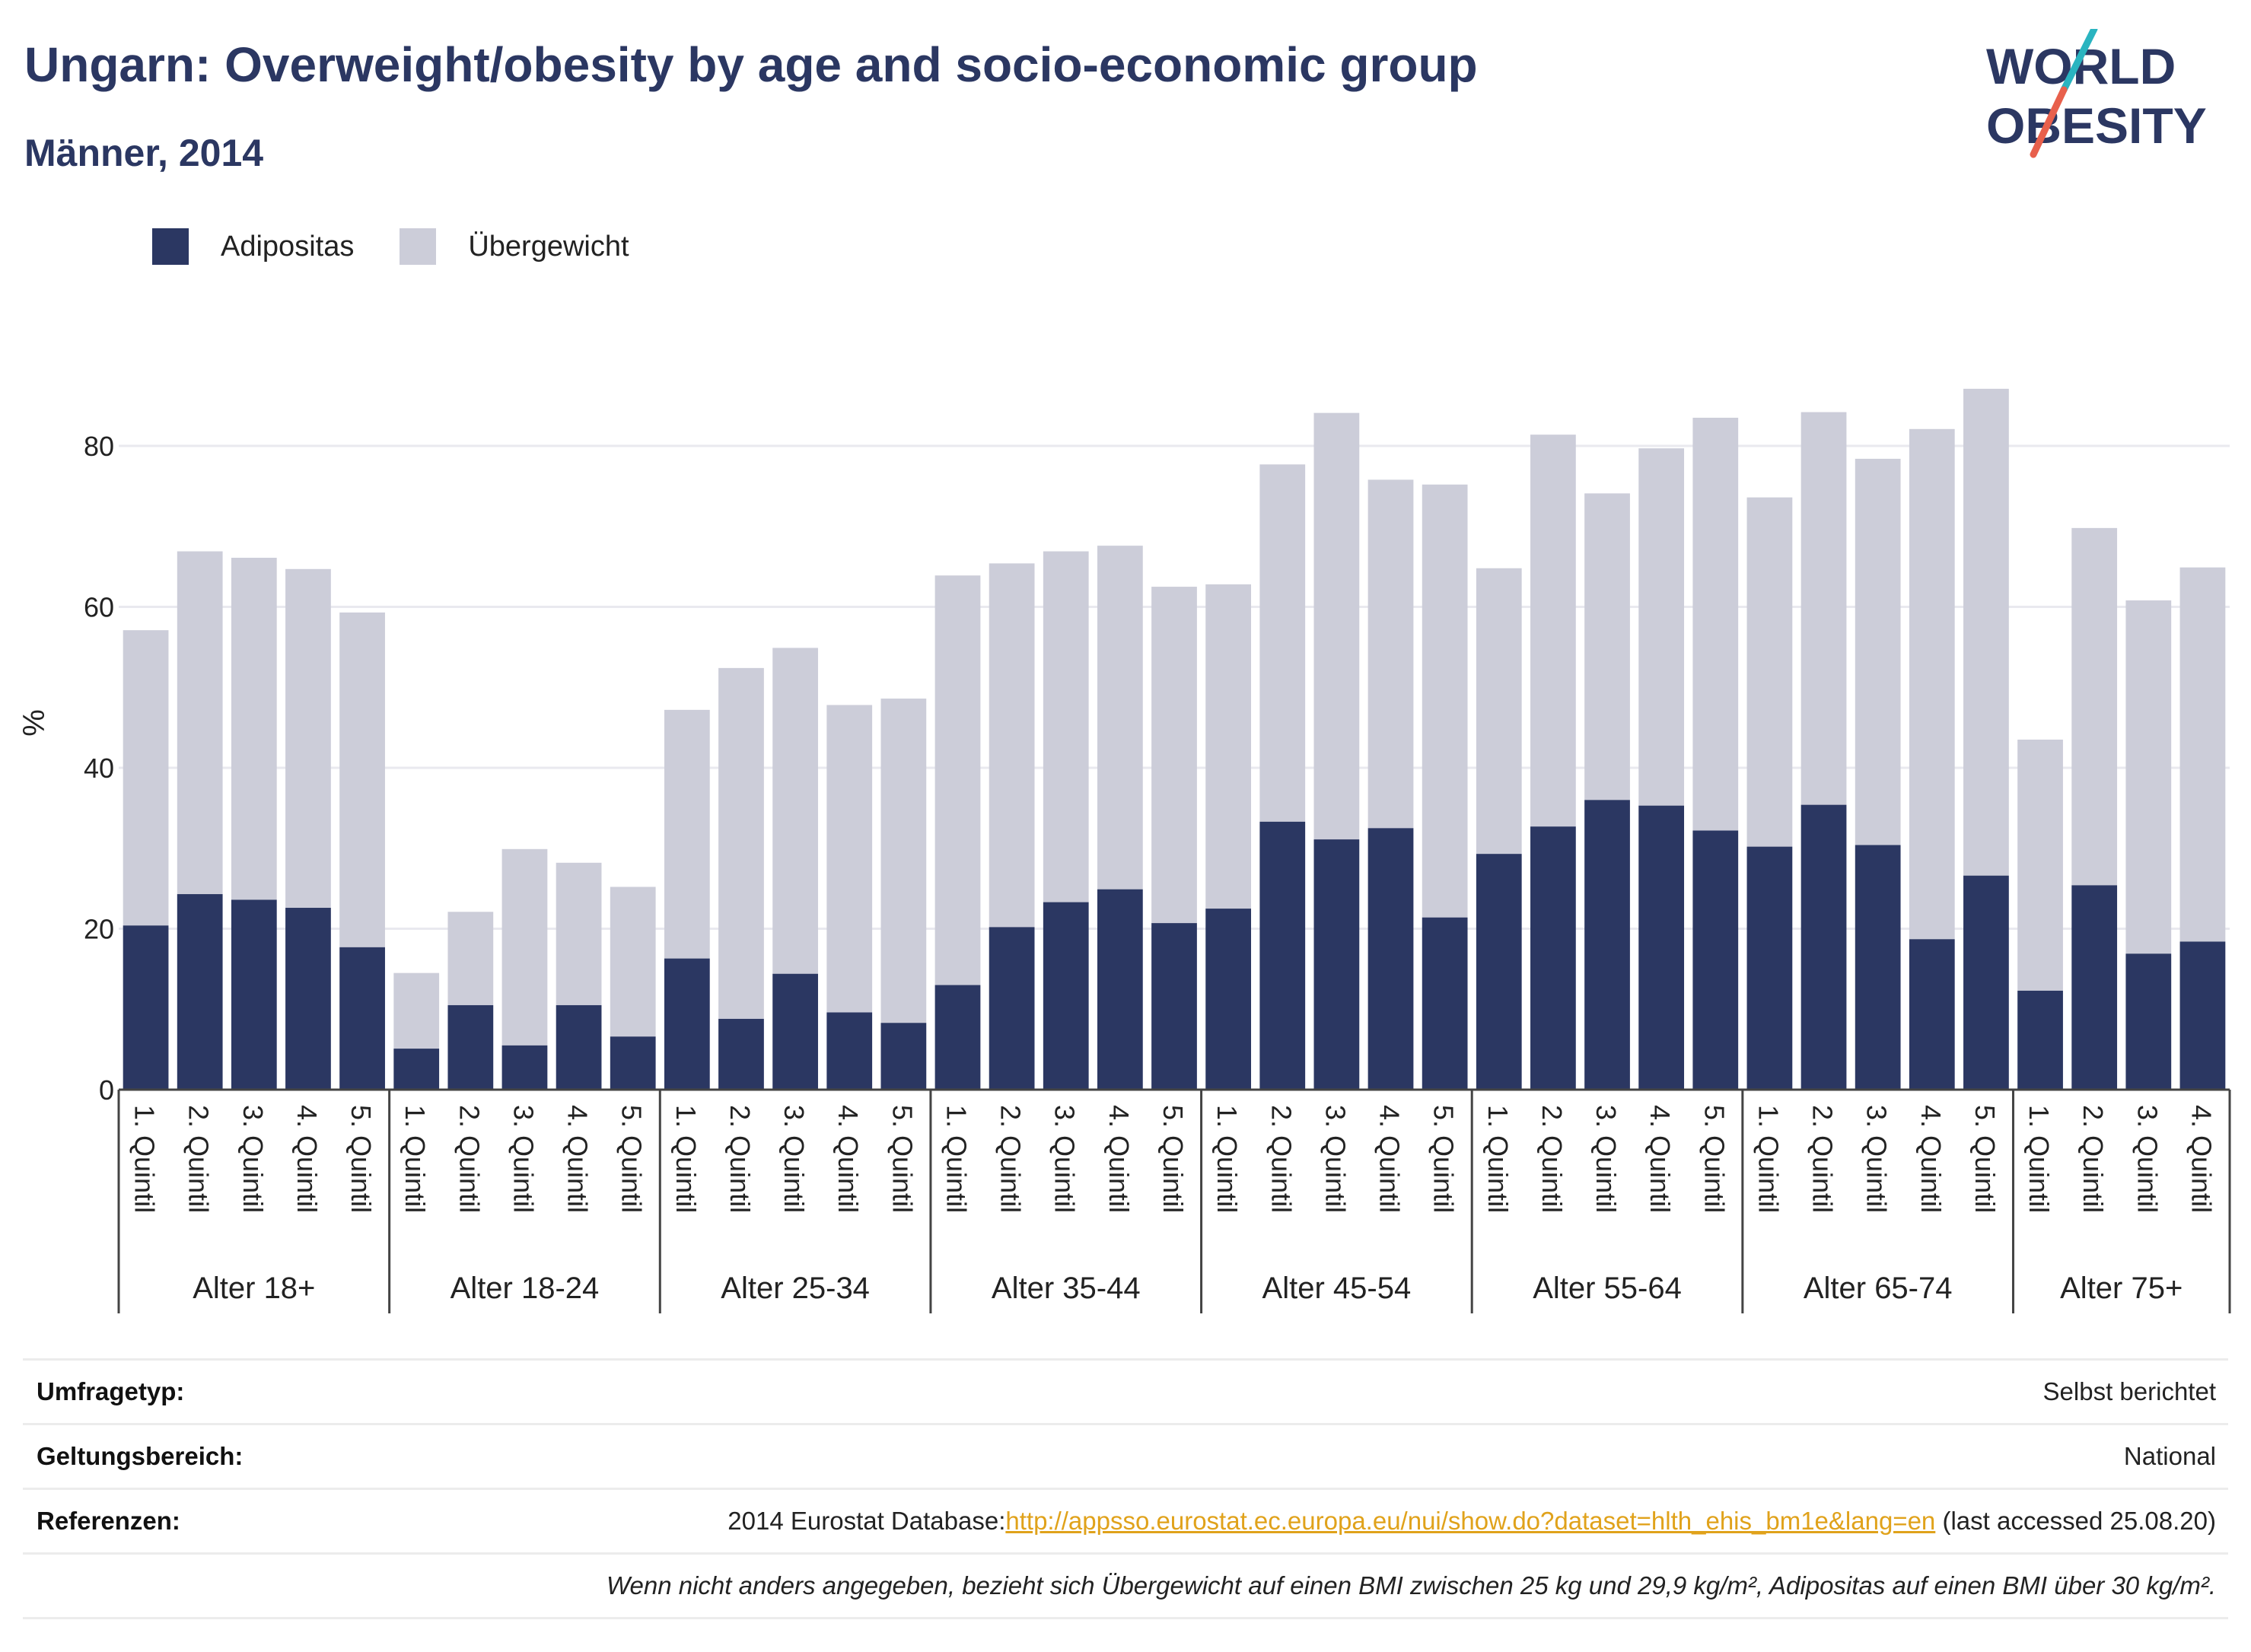 This screenshot has height=1652, width=2251. I want to click on group-label: Alter 55-64, so click(1607, 1288).